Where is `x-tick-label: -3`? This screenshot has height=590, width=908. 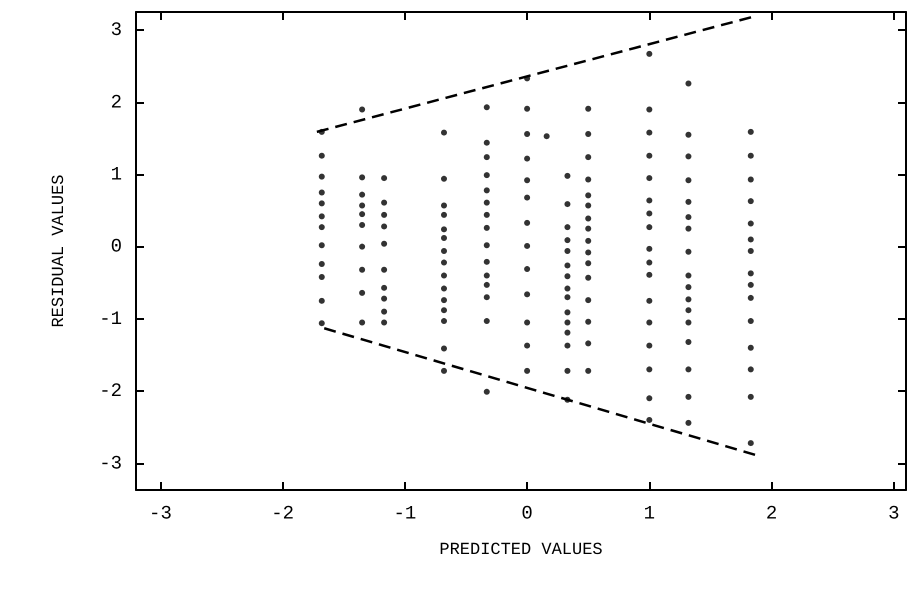 x-tick-label: -3 is located at coordinates (160, 513).